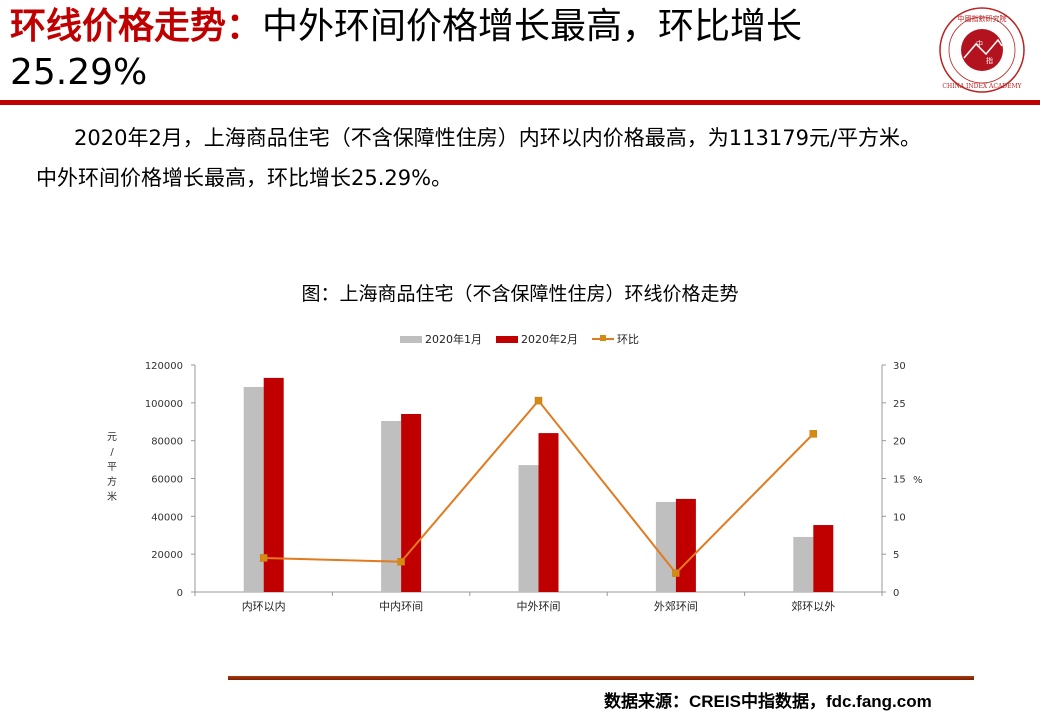 Image resolution: width=1040 pixels, height=720 pixels. What do you see at coordinates (768, 701) in the screenshot?
I see `data-source: 数据来源：CREIS中指数据，fdc.fang.com` at bounding box center [768, 701].